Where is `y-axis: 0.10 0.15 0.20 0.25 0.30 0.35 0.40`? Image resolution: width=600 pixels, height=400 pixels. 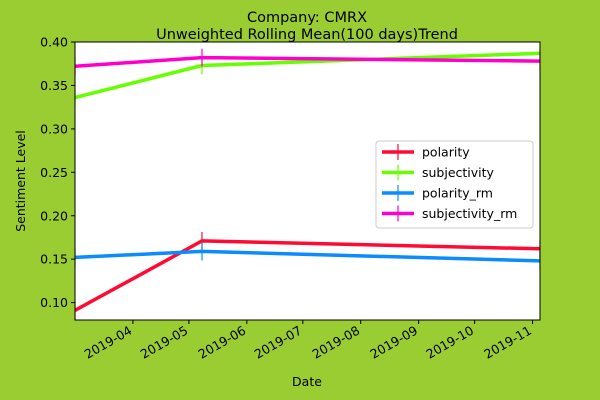
y-axis: 0.10 0.15 0.20 0.25 0.30 0.35 0.40 is located at coordinates (57, 172).